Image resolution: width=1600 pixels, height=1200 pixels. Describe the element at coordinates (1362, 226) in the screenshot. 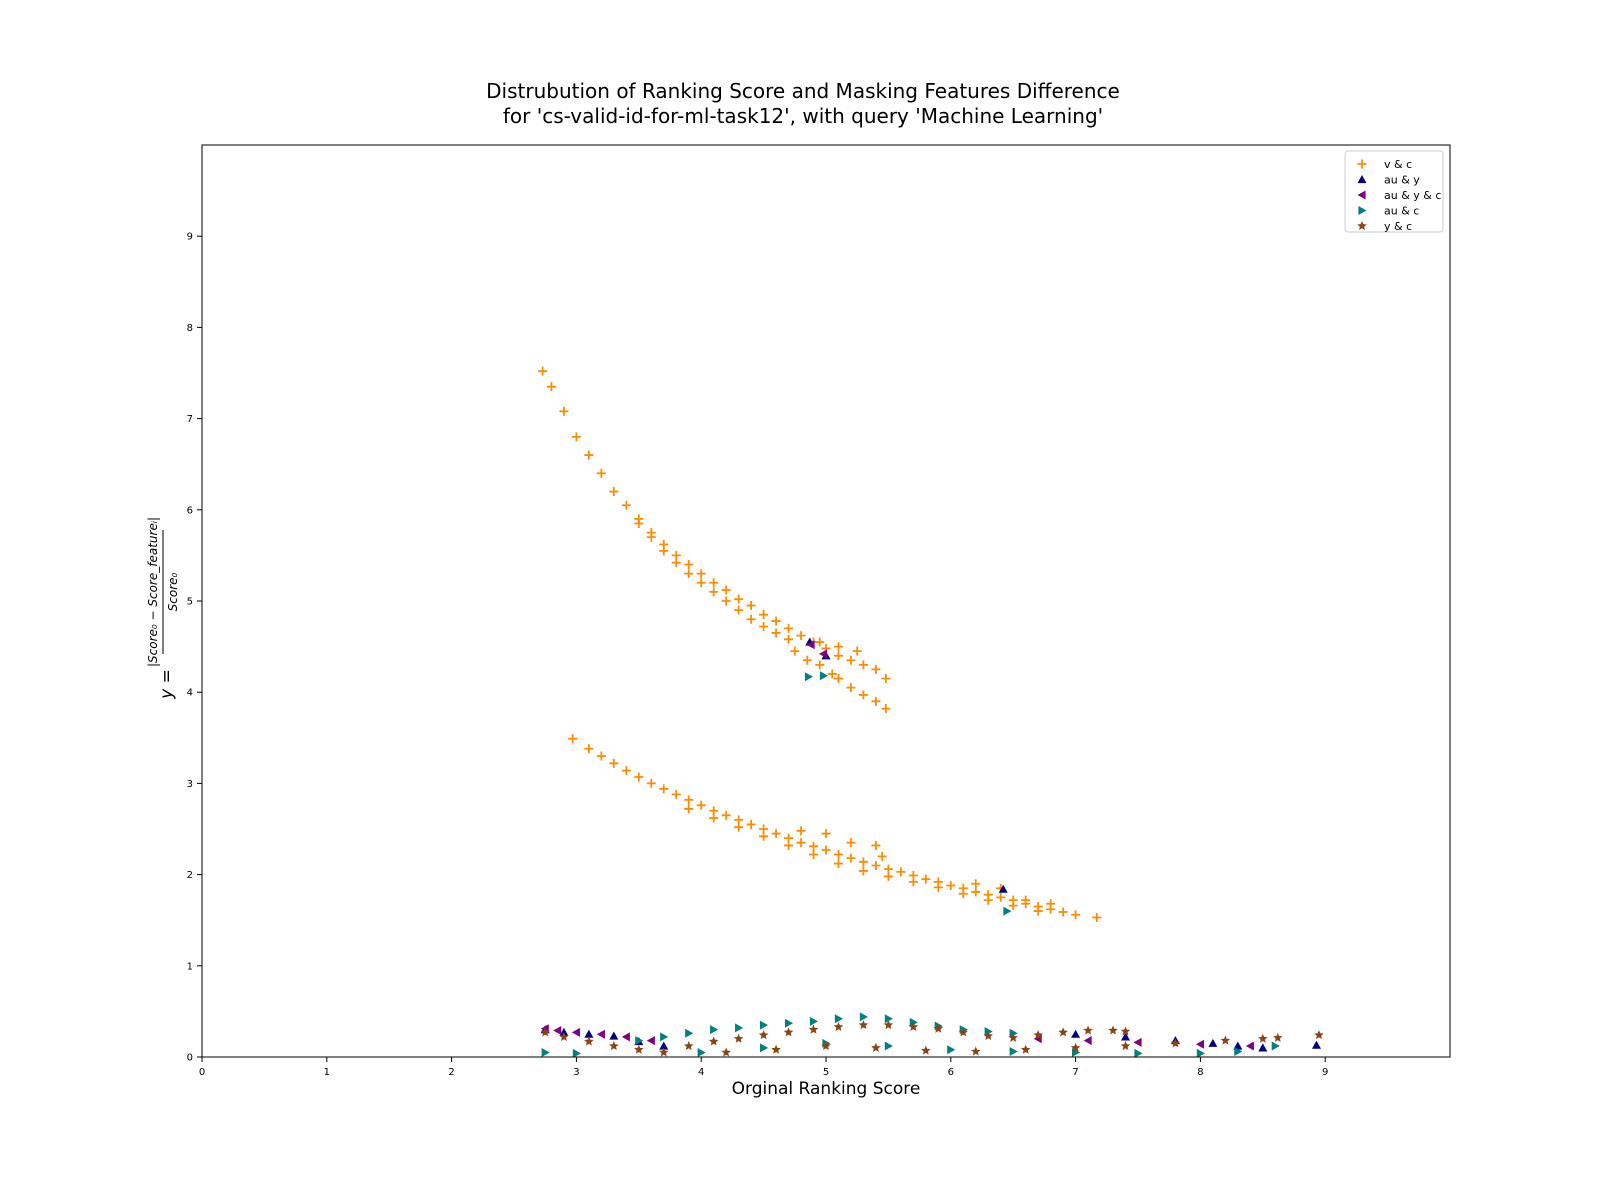

I see `legend-marker` at that location.